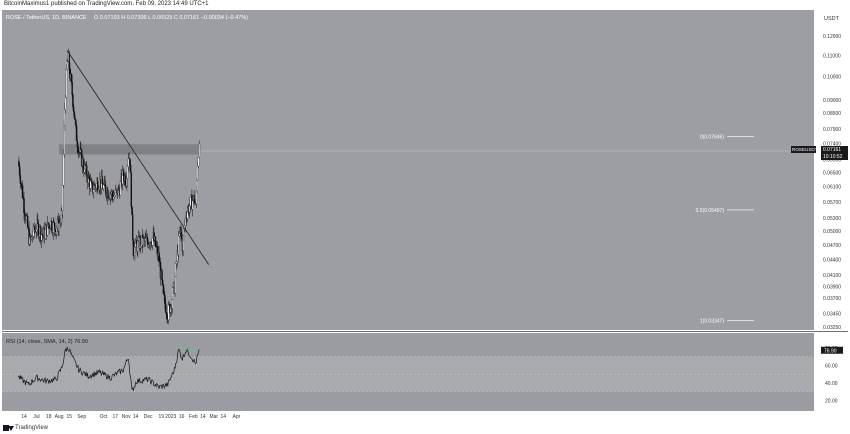 This screenshot has width=850, height=434. I want to click on price-tick-label: 0.04400, so click(832, 261).